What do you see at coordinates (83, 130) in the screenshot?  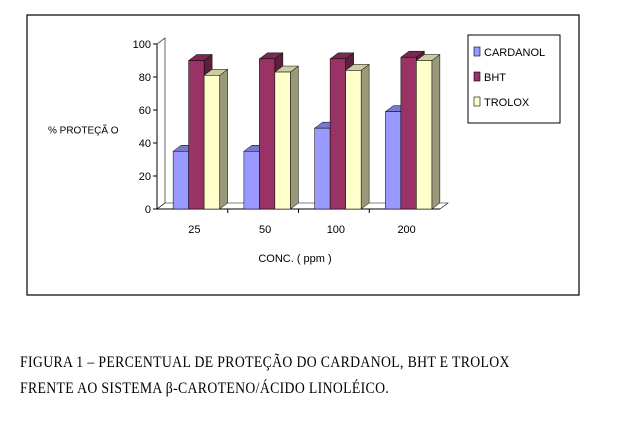 I see `y-axis-label: % PROTEÇÃ O` at bounding box center [83, 130].